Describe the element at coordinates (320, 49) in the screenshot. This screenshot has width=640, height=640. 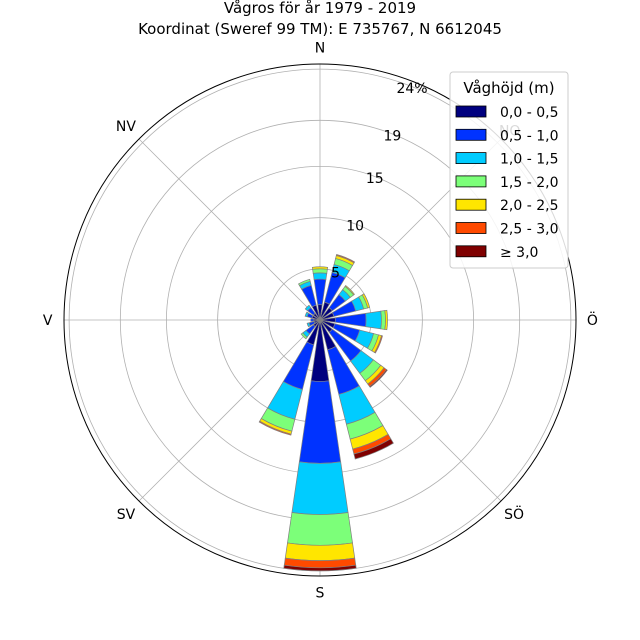
I see `direction-label-N: N` at that location.